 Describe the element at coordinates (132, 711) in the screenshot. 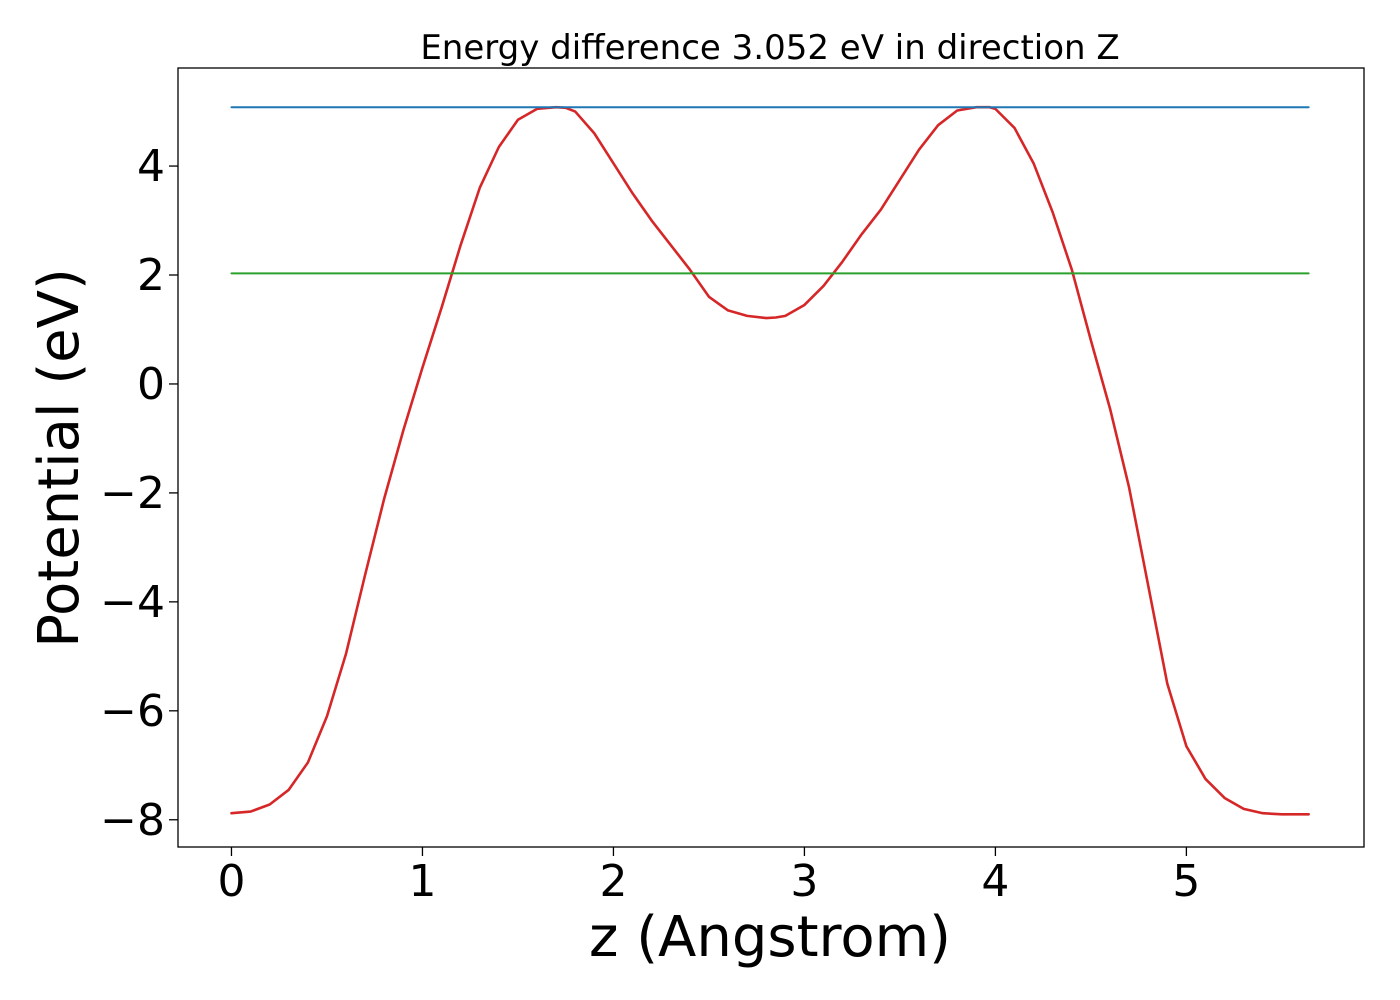

I see `y-tick-label: −6` at that location.